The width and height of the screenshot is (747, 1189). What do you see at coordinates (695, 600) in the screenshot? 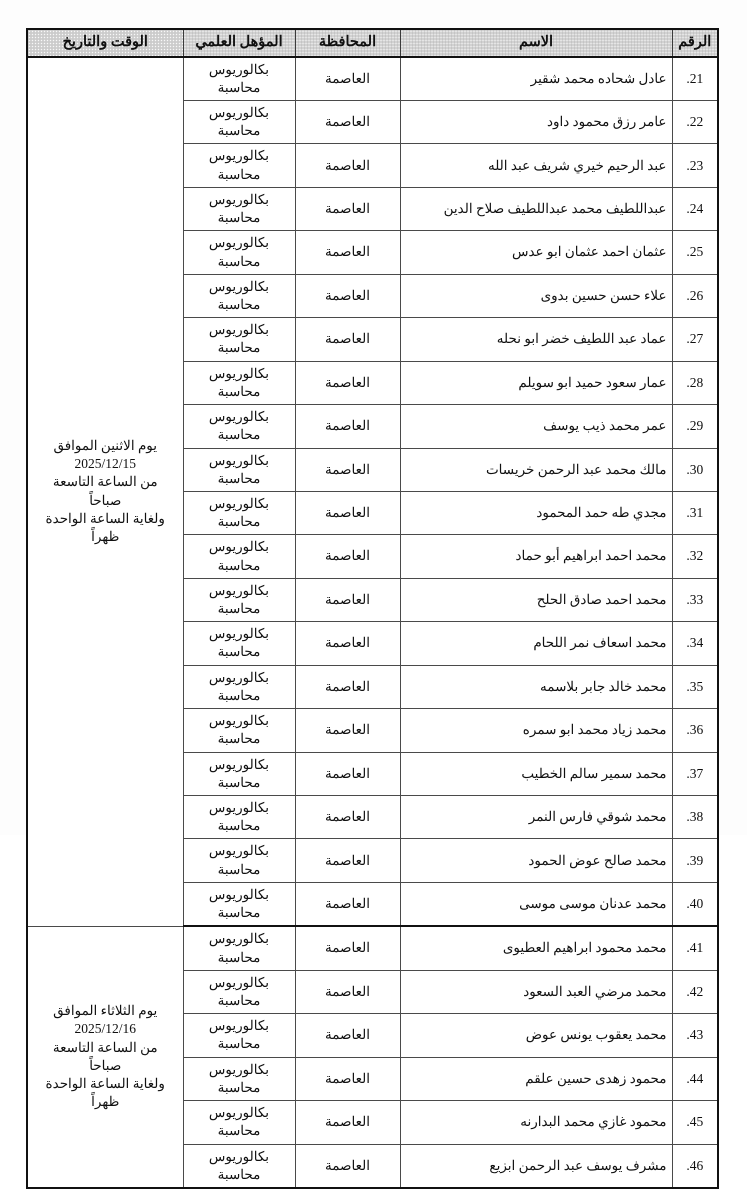
I see `cell-number: .33` at bounding box center [695, 600].